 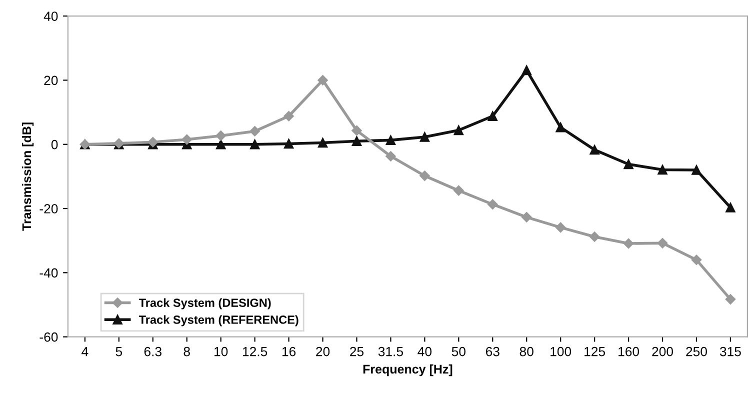 I want to click on x-tick-label: 63, so click(x=493, y=351).